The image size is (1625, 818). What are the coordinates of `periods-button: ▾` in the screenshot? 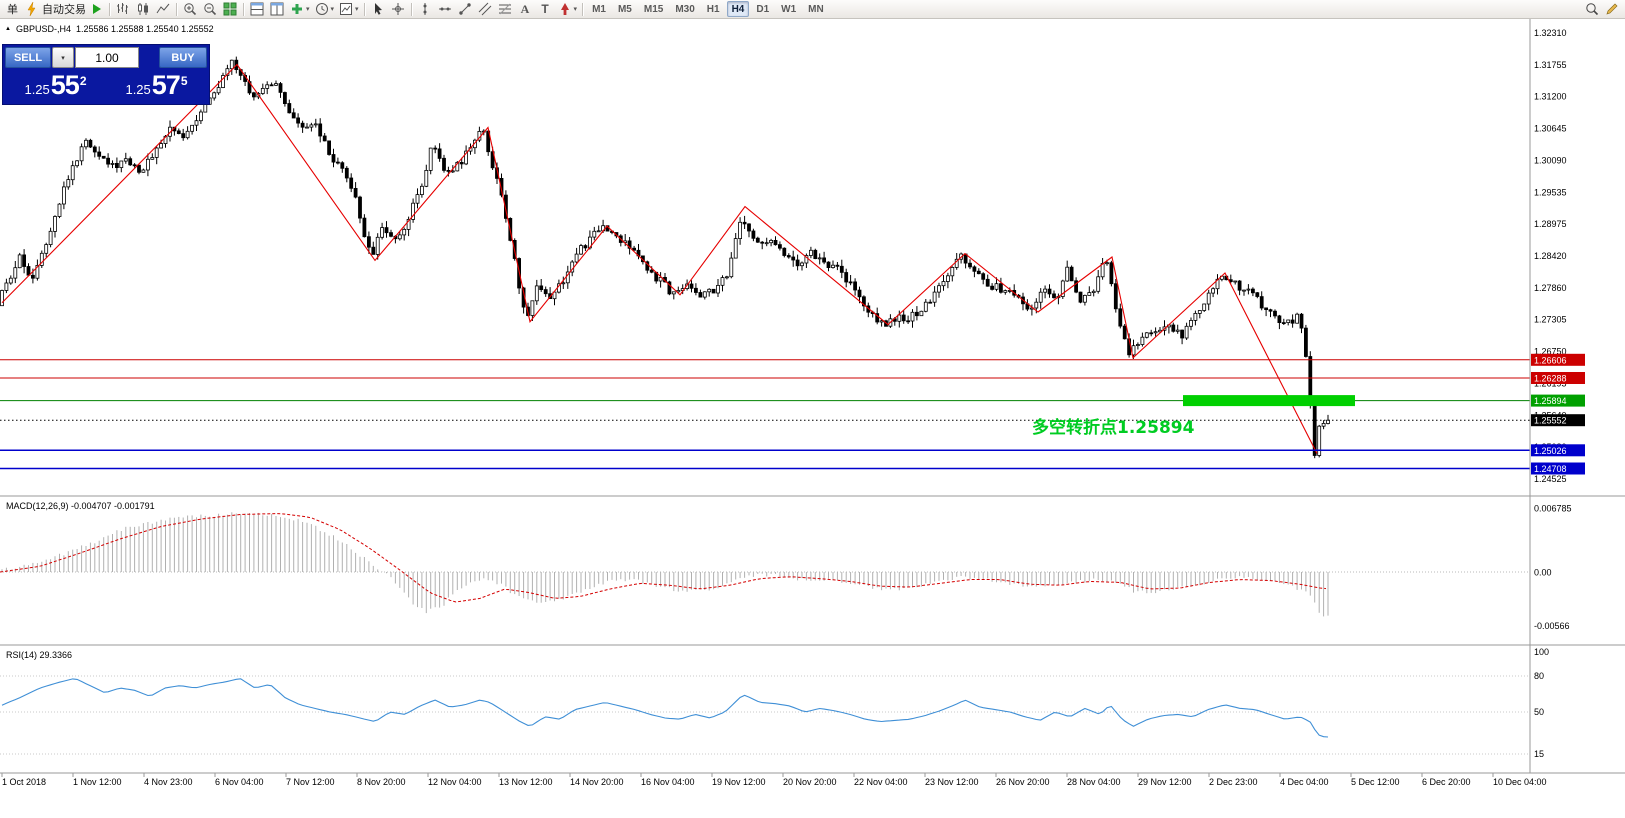 It's located at (324, 9).